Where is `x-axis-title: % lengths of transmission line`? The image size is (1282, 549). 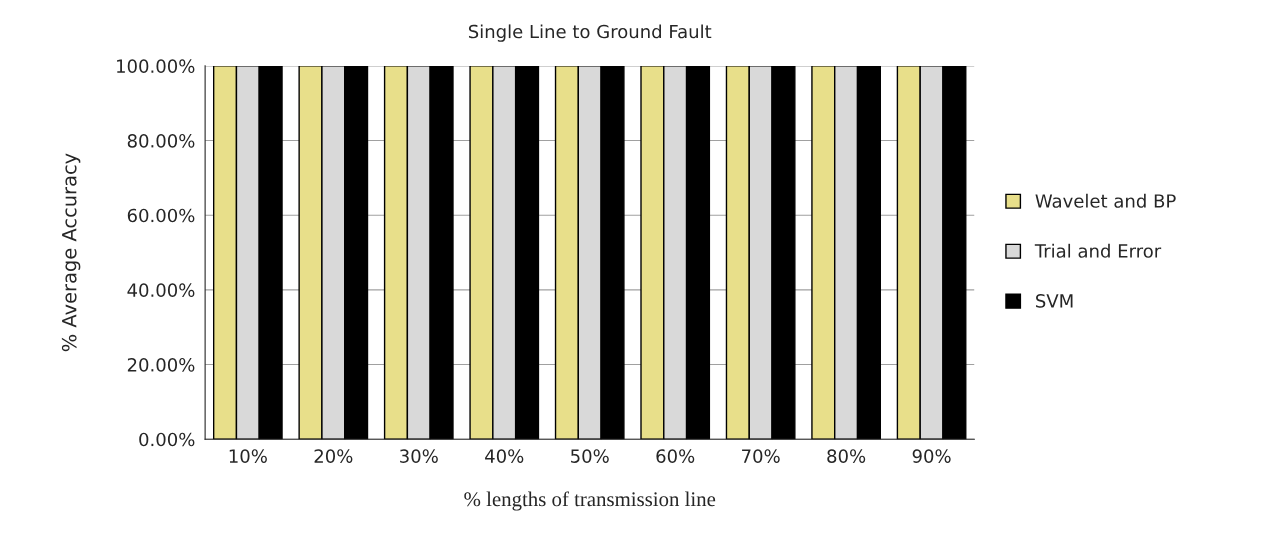
x-axis-title: % lengths of transmission line is located at coordinates (590, 501).